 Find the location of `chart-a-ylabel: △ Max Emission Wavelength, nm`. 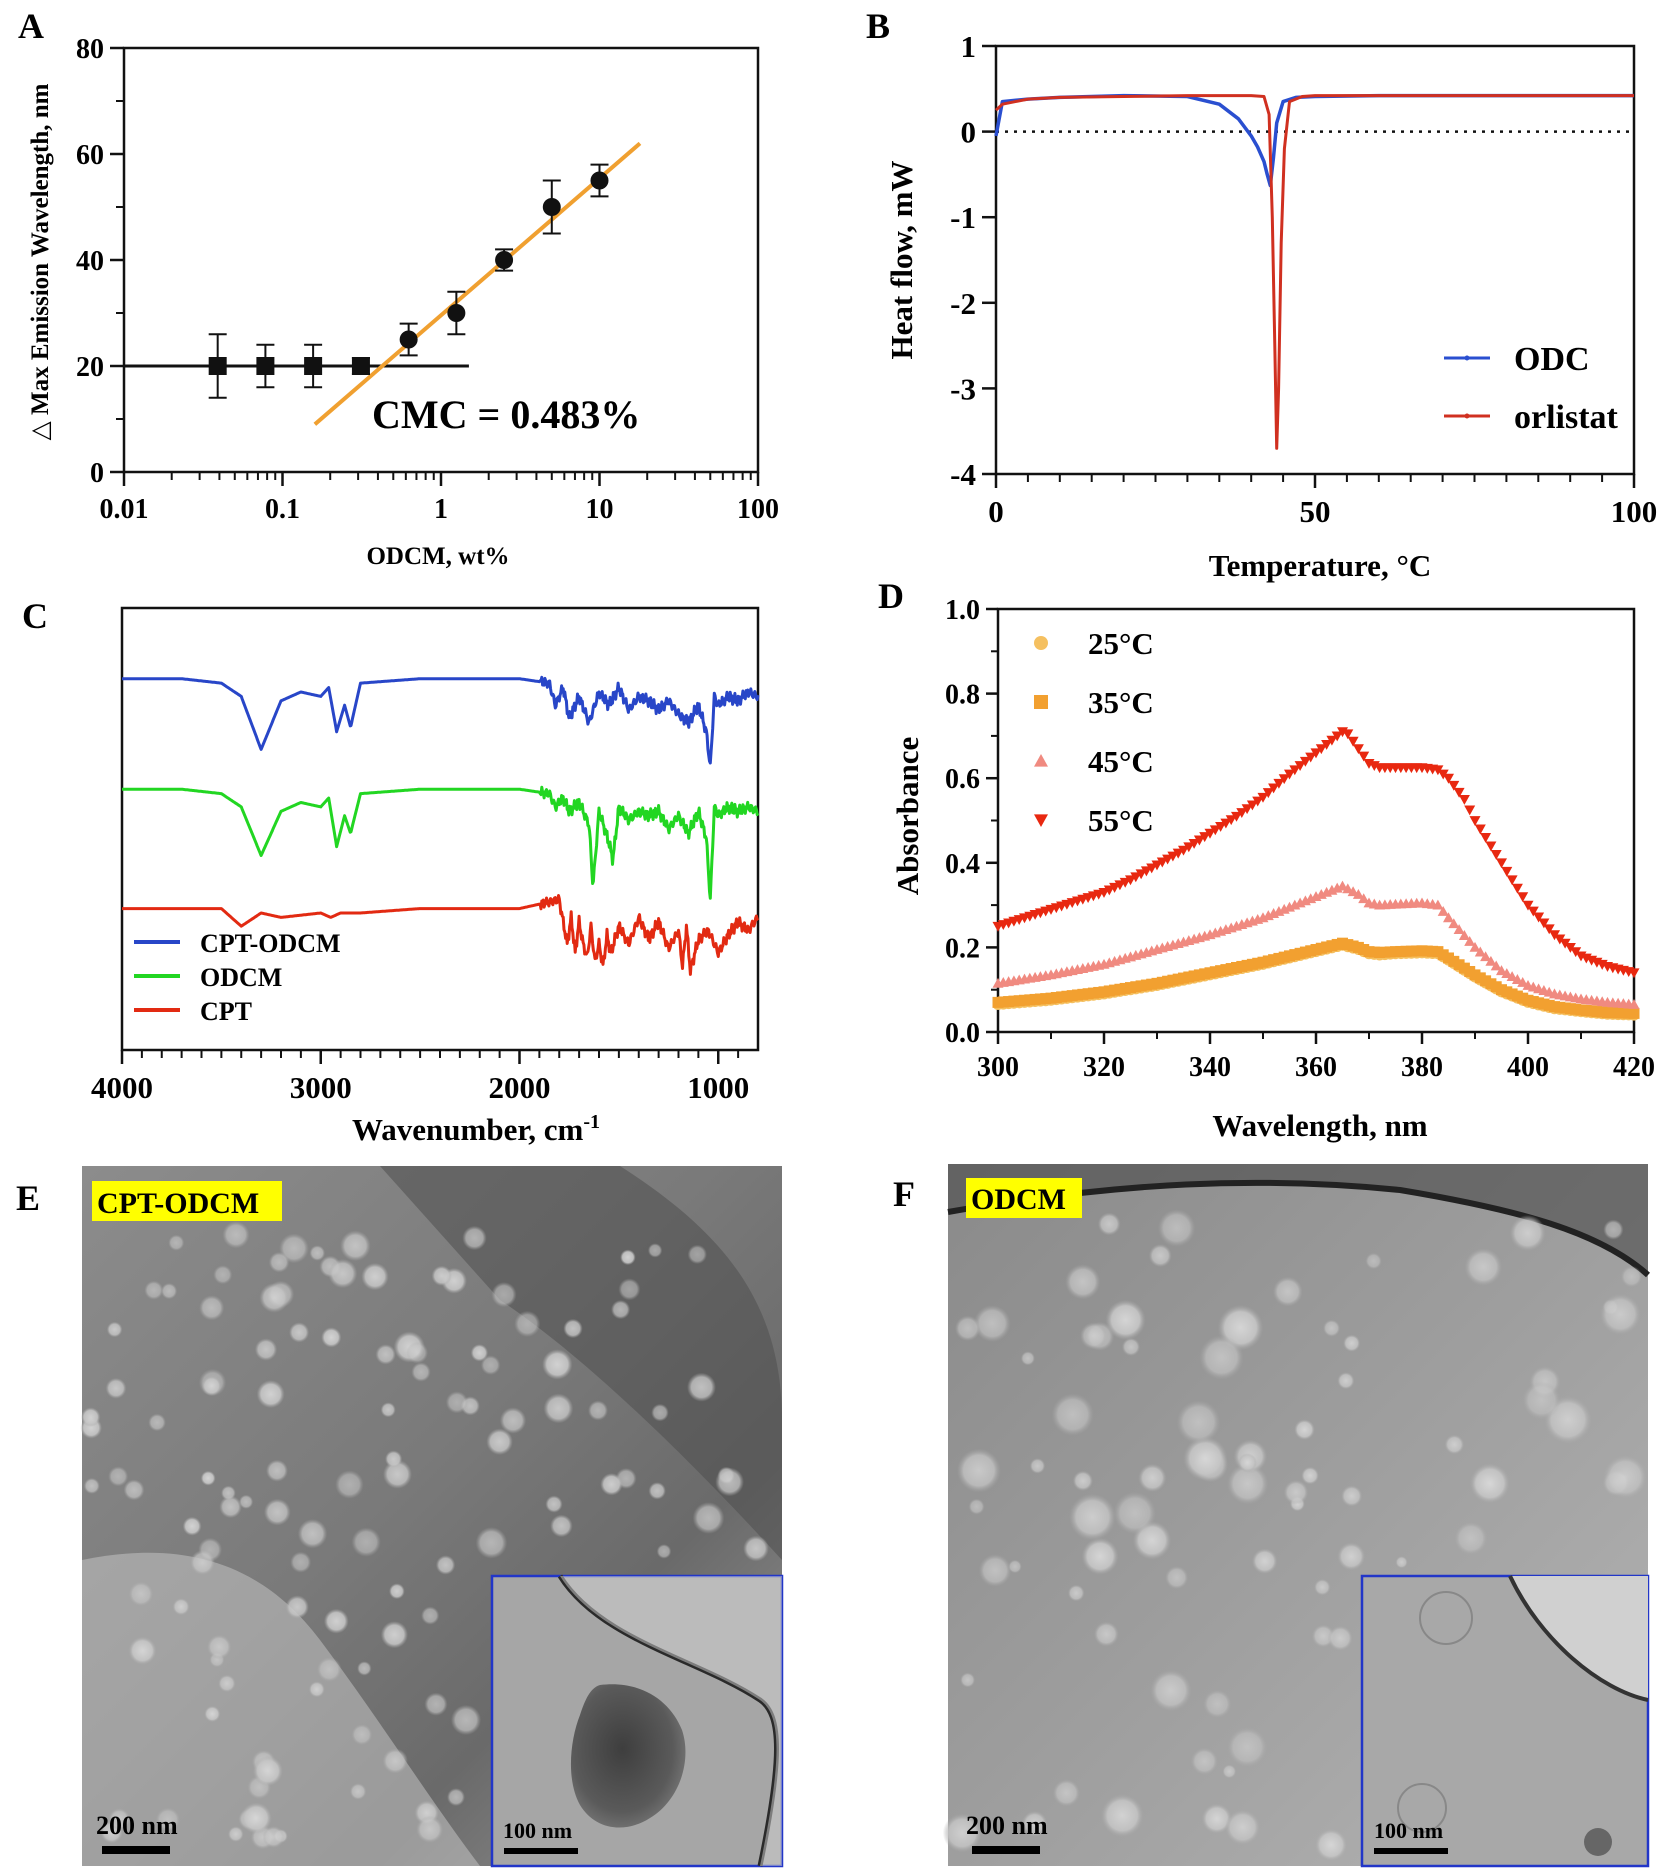

chart-a-ylabel: △ Max Emission Wavelength, nm is located at coordinates (40, 261).